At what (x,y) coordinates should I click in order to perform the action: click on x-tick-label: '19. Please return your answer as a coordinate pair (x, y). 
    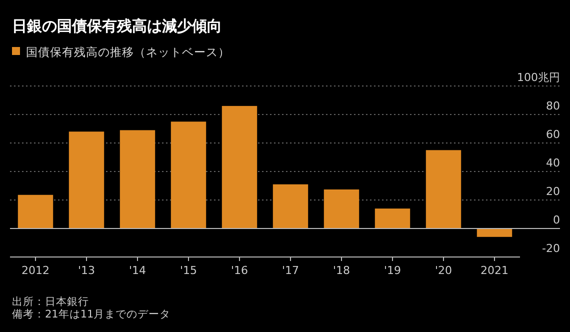
    Looking at the image, I should click on (393, 270).